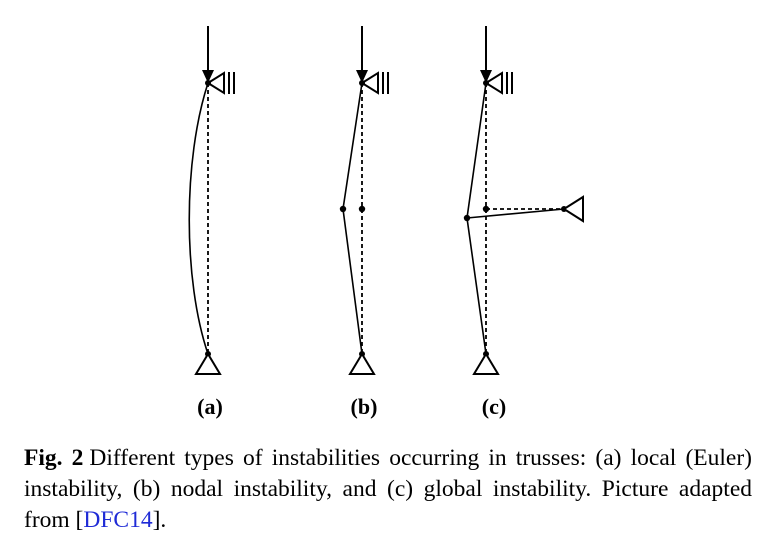  What do you see at coordinates (210, 406) in the screenshot?
I see `panel-label-a: (a)` at bounding box center [210, 406].